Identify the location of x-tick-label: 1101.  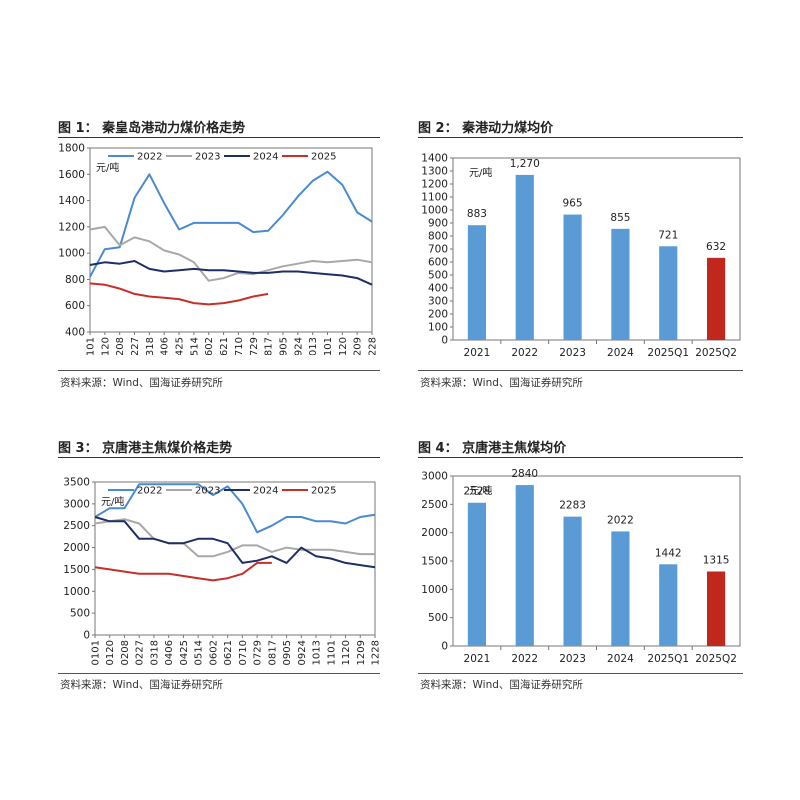
(331, 652).